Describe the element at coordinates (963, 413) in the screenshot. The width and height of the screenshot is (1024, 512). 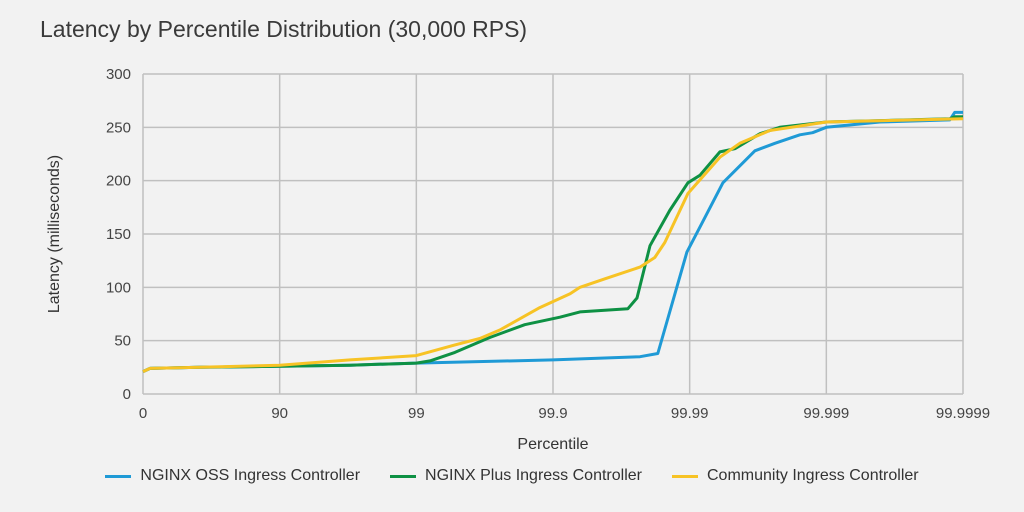
I see `x-tick-label: 99.9999` at that location.